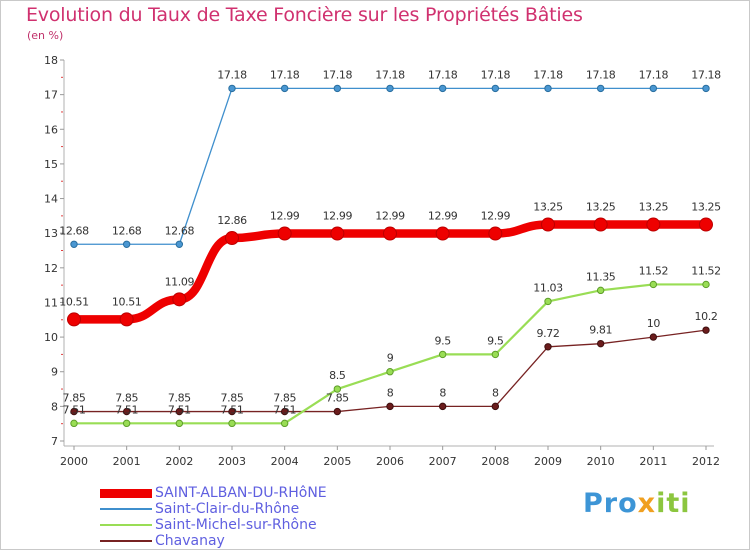 This screenshot has height=550, width=750. Describe the element at coordinates (647, 503) in the screenshot. I see `logo-part-2: x` at that location.